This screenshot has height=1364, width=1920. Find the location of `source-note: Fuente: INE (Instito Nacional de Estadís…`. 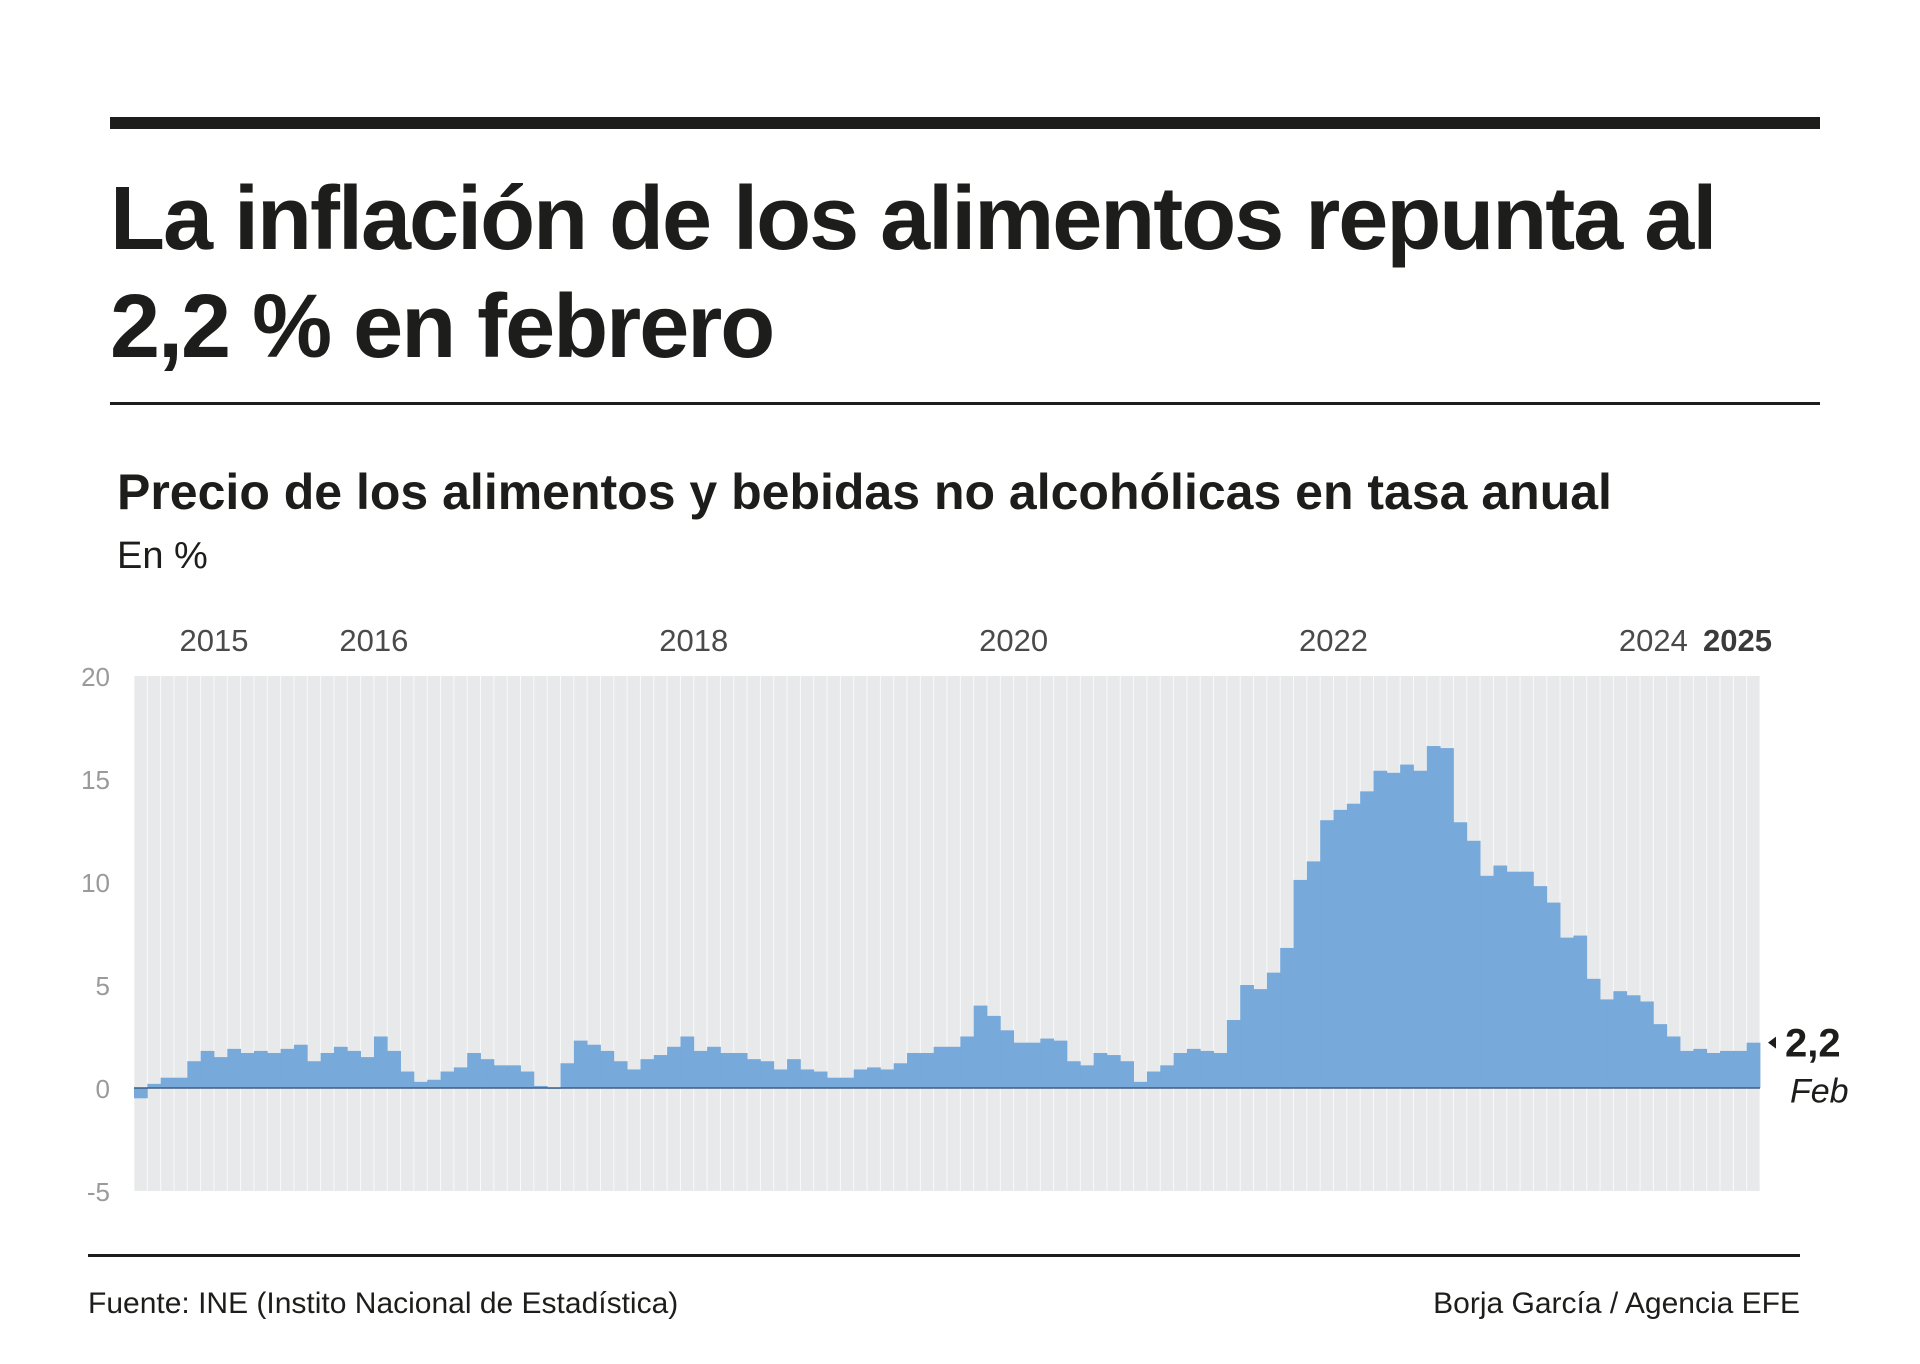

source-note: Fuente: INE (Instito Nacional de Estadís… is located at coordinates (383, 1303).